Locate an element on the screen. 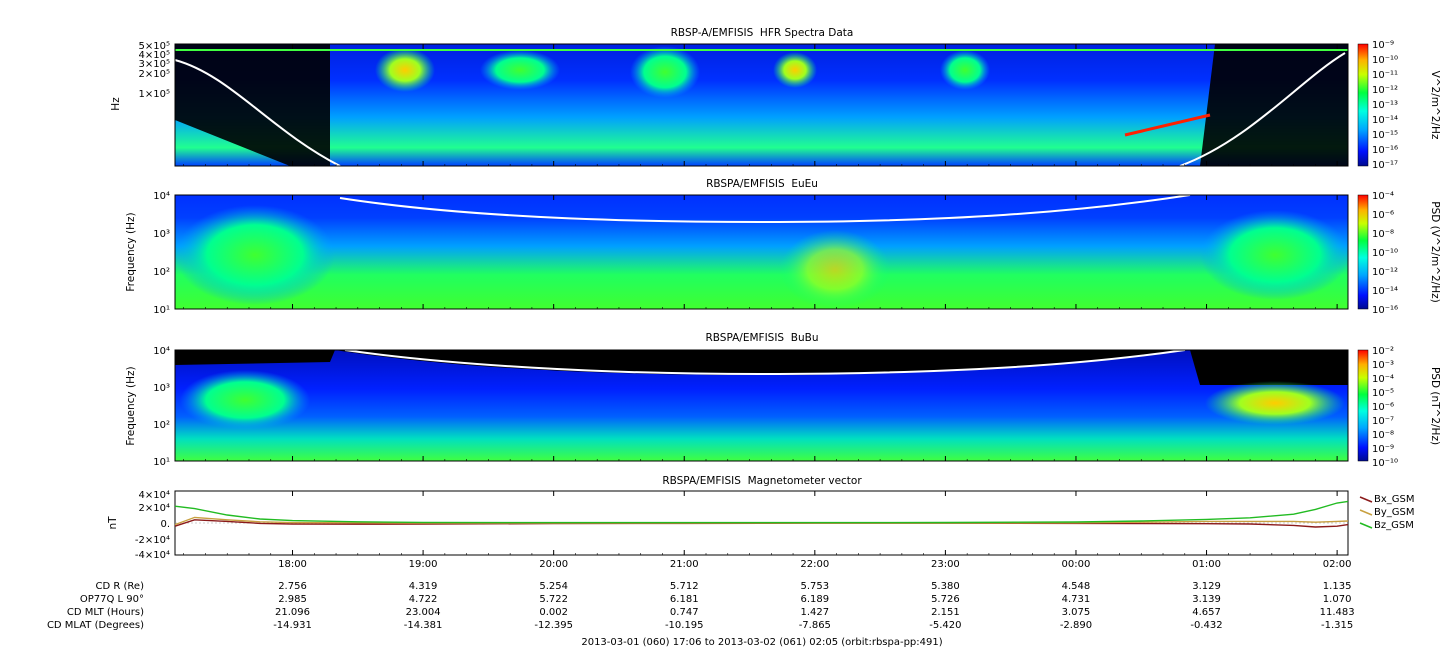  bubu-cbar-tick: 10⁻⁹ is located at coordinates (1383, 449).